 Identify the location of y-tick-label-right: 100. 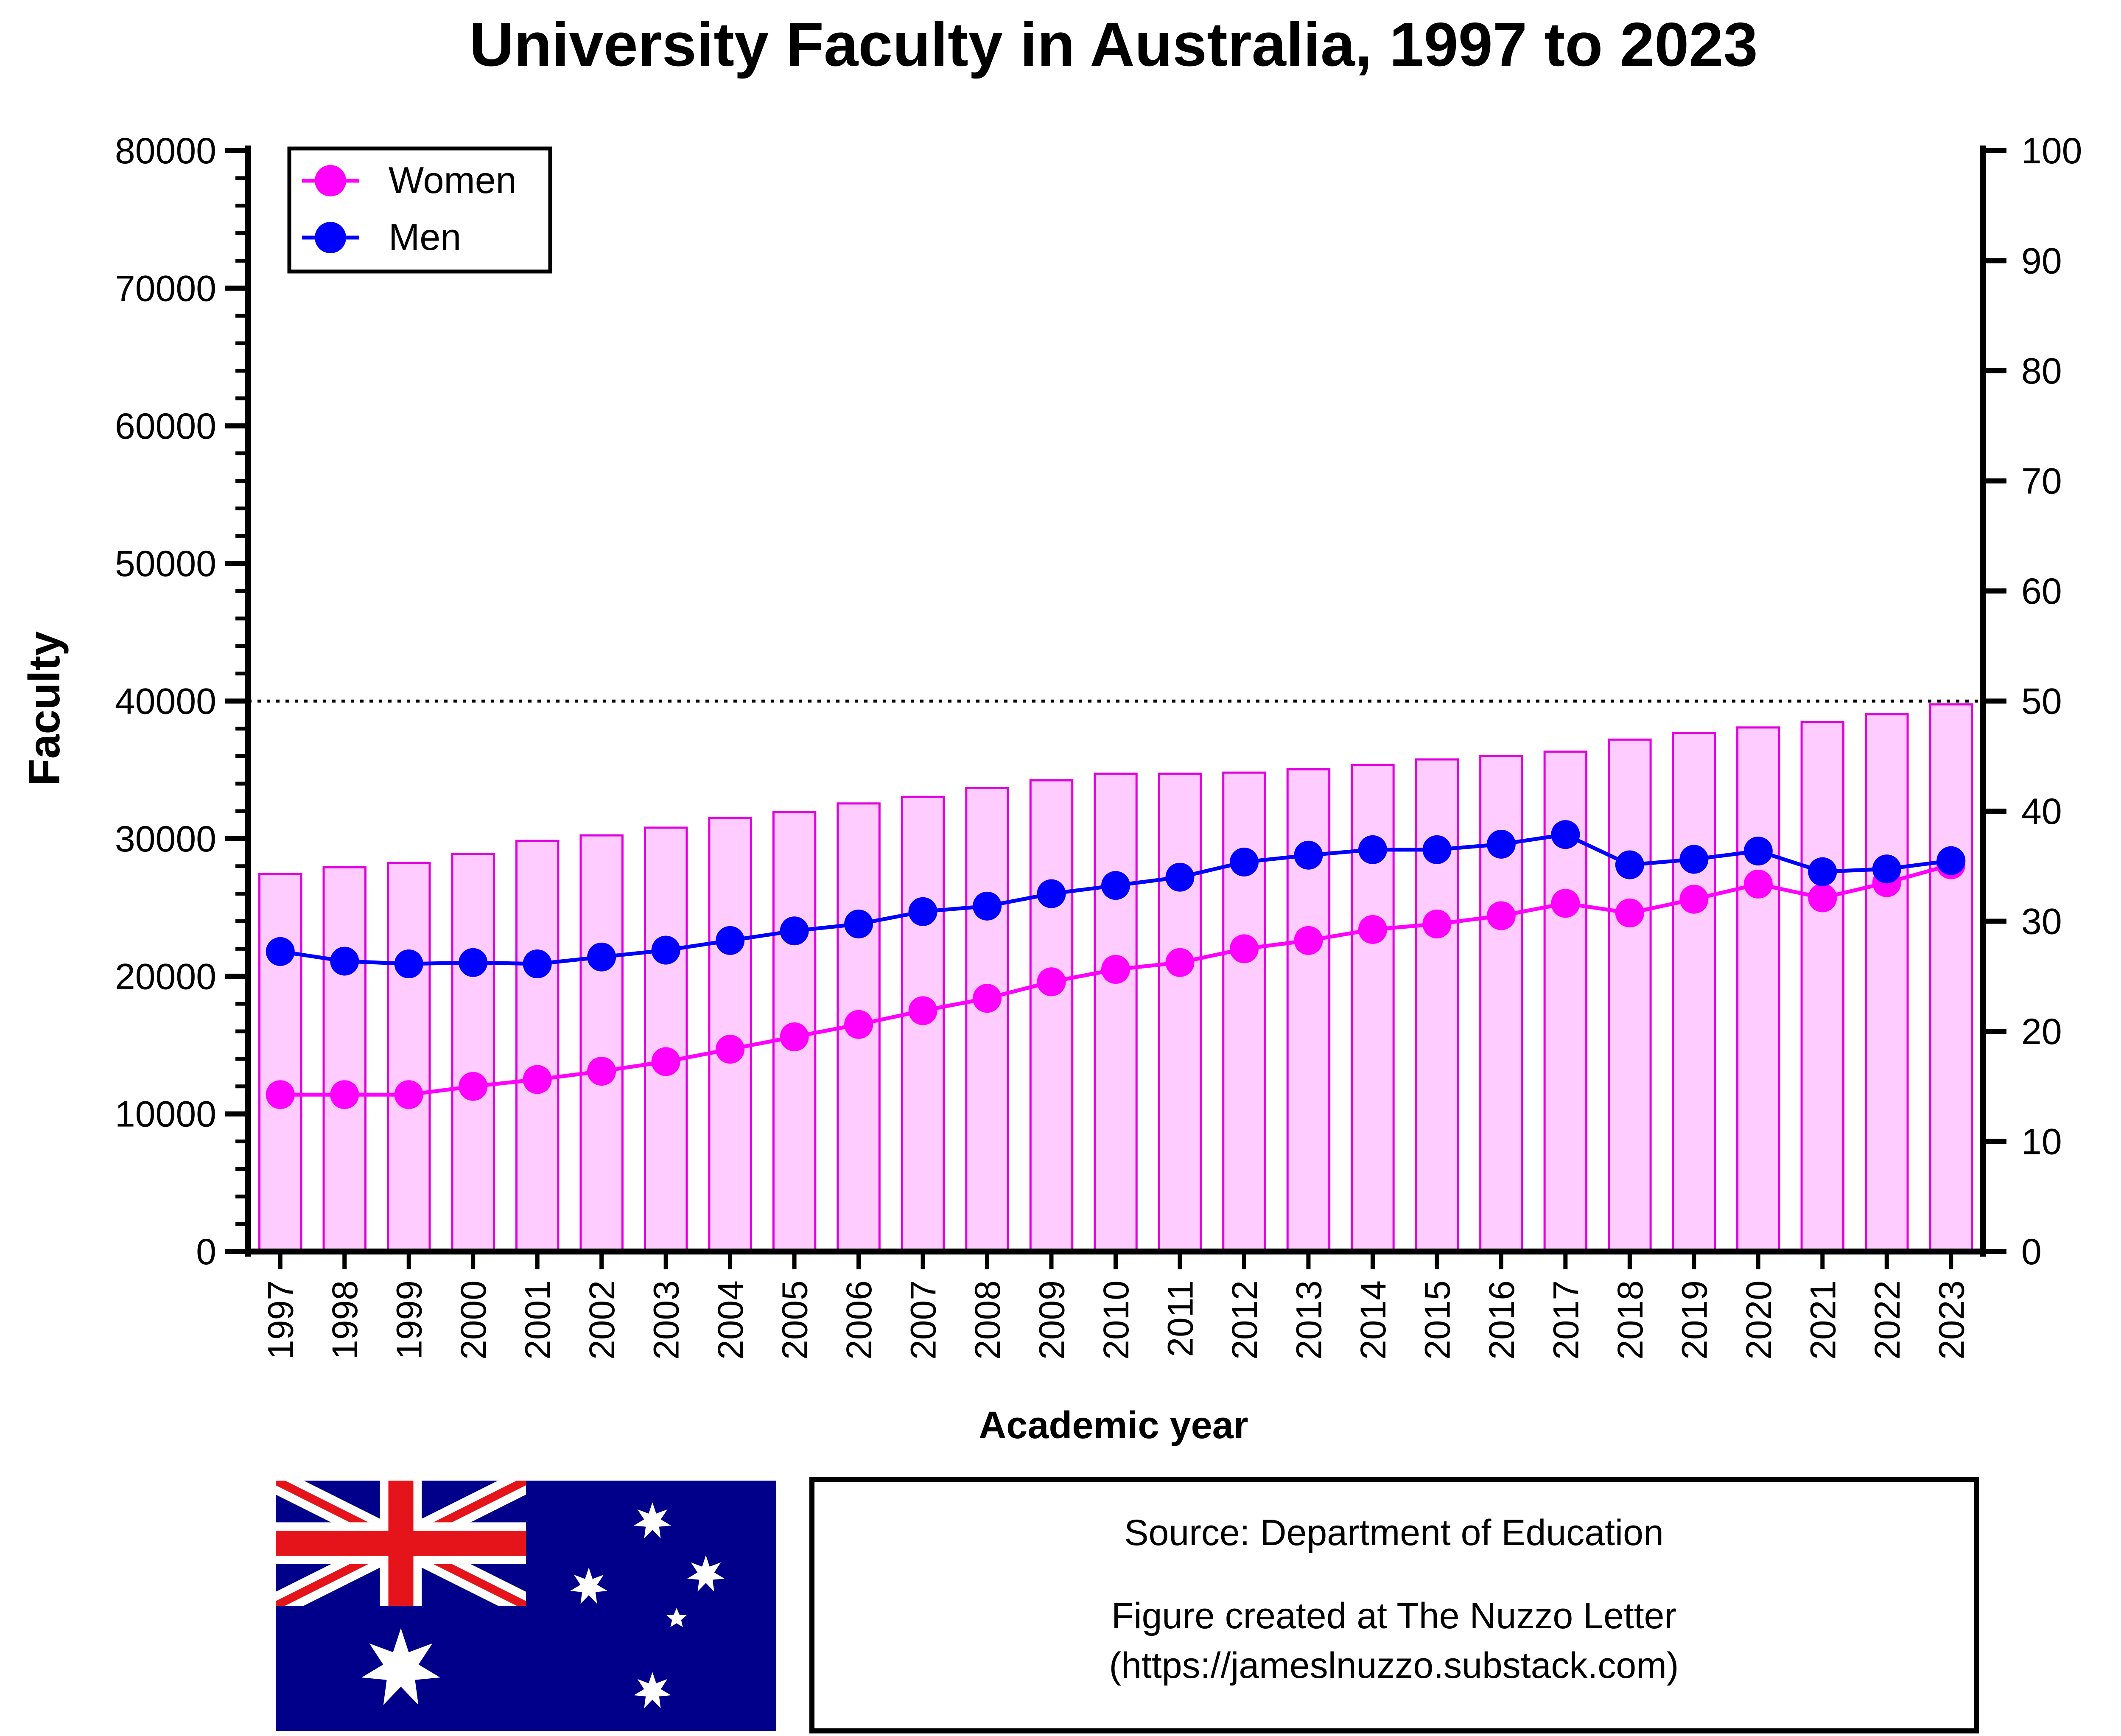
(2051, 151).